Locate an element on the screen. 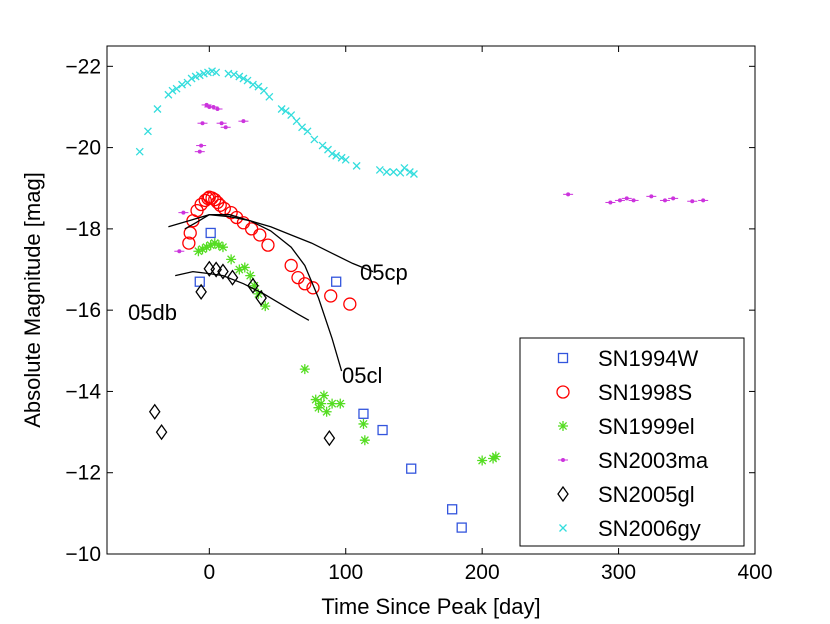 The image size is (830, 624). curve-05cl is located at coordinates (263, 293).